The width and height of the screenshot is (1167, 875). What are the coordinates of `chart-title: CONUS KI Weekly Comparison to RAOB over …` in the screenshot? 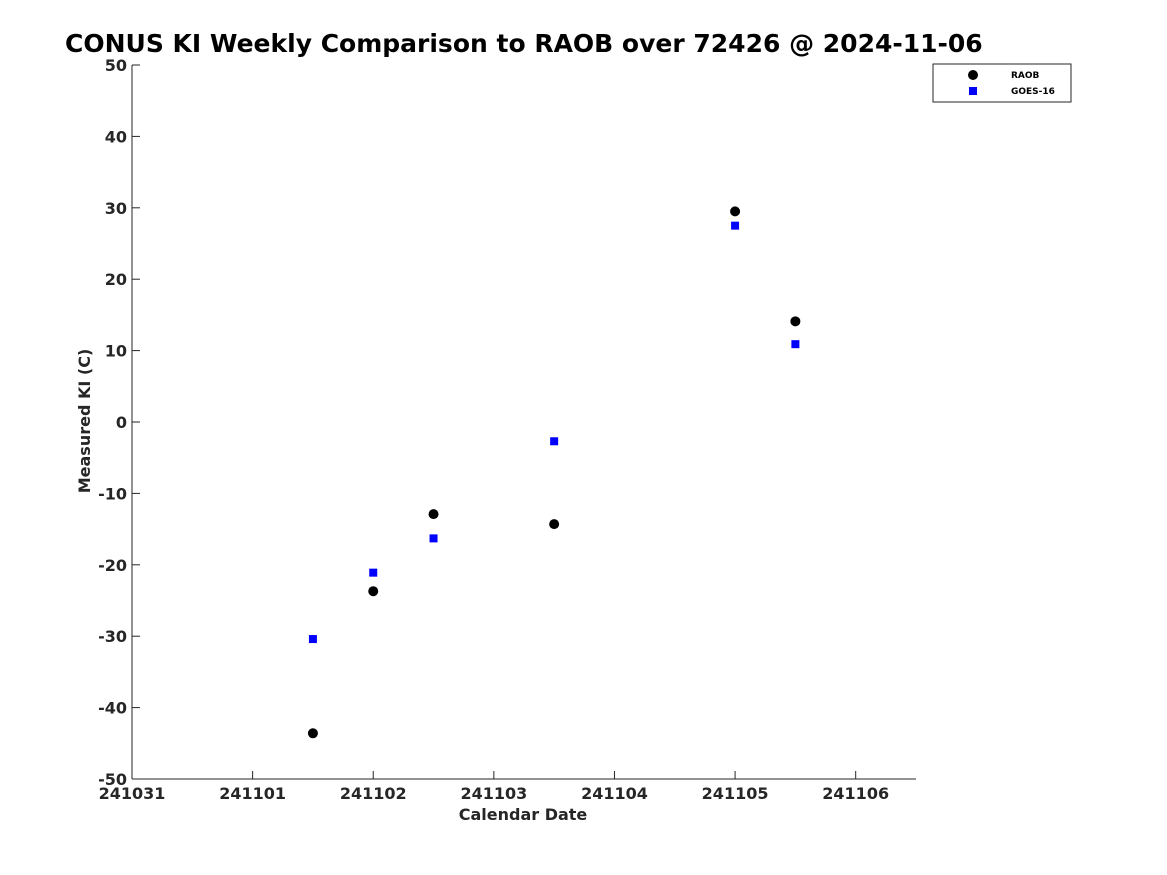 It's located at (524, 43).